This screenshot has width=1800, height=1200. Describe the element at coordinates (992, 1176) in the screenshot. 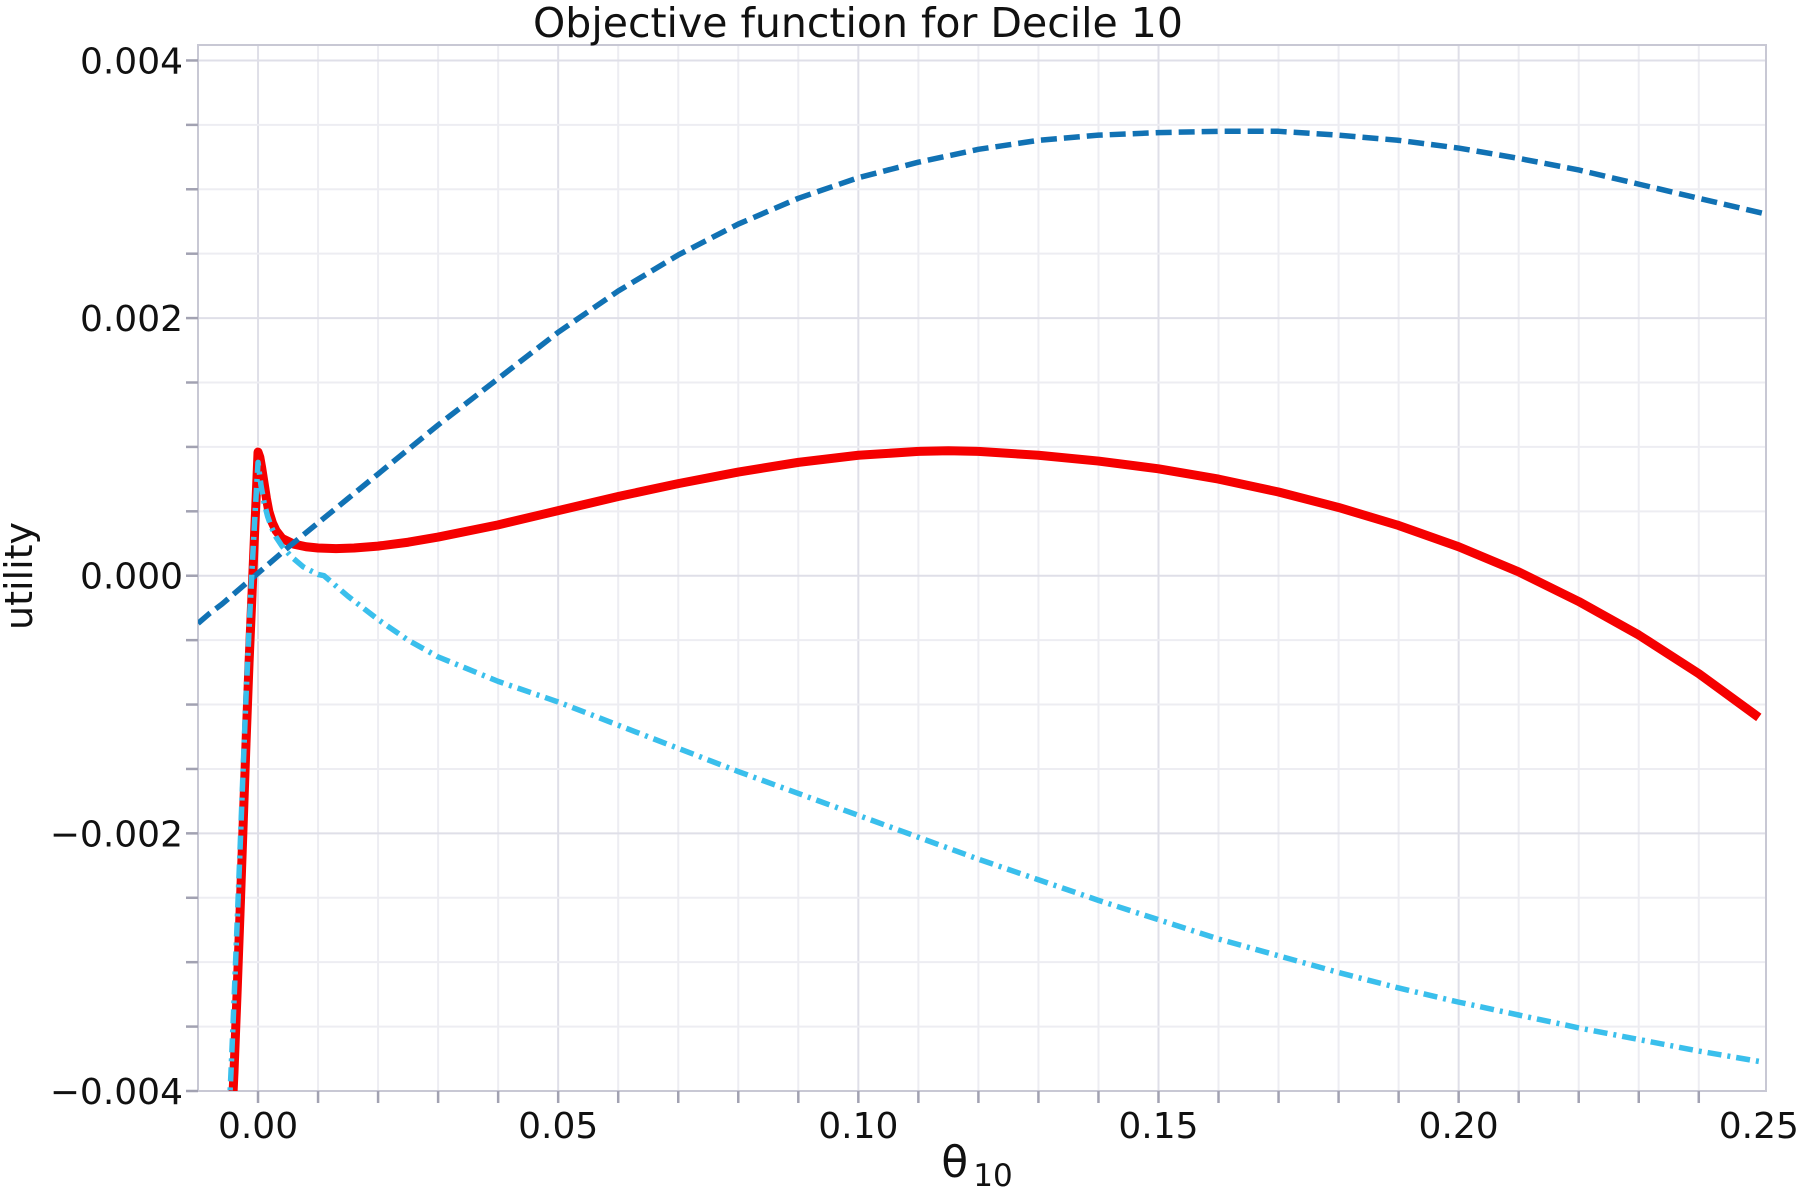

I see `x-axis-label-subscript: 10` at that location.